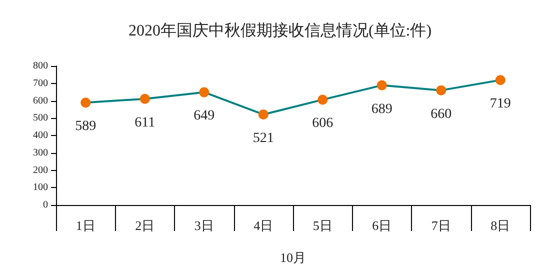  Describe the element at coordinates (204, 225) in the screenshot. I see `x-tick-label: 3日` at that location.